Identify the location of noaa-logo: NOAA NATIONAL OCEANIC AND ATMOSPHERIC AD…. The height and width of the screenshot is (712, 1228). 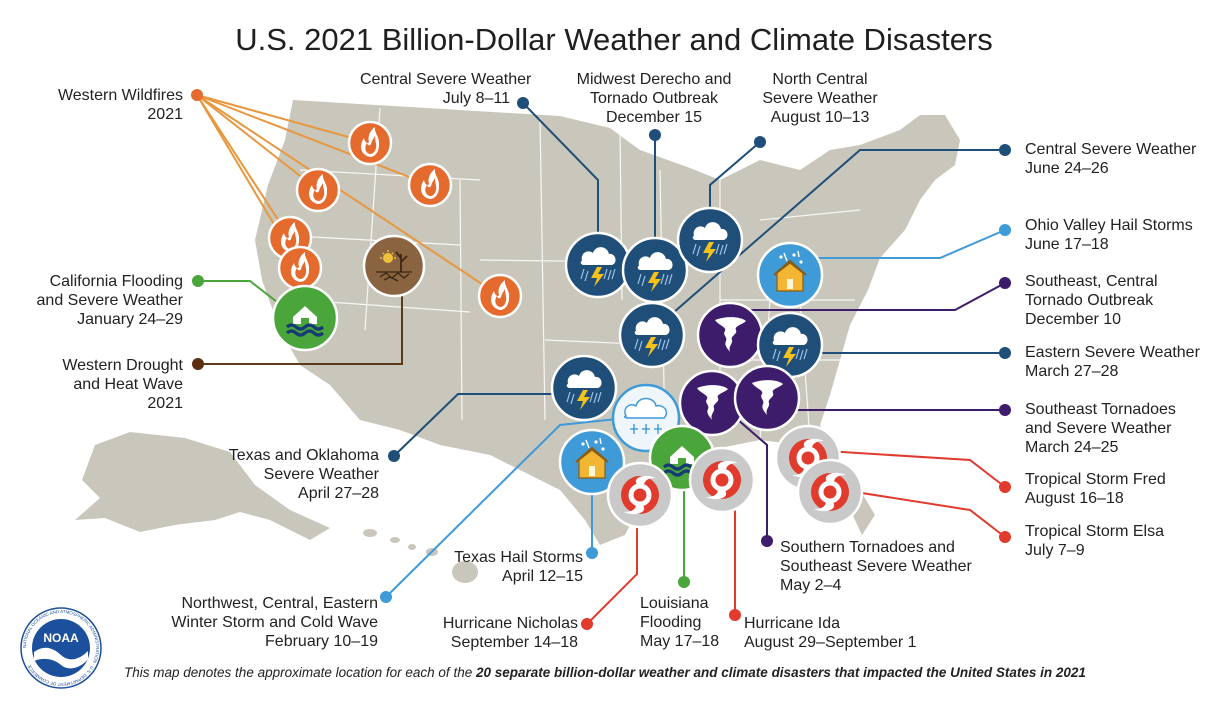
(61, 648).